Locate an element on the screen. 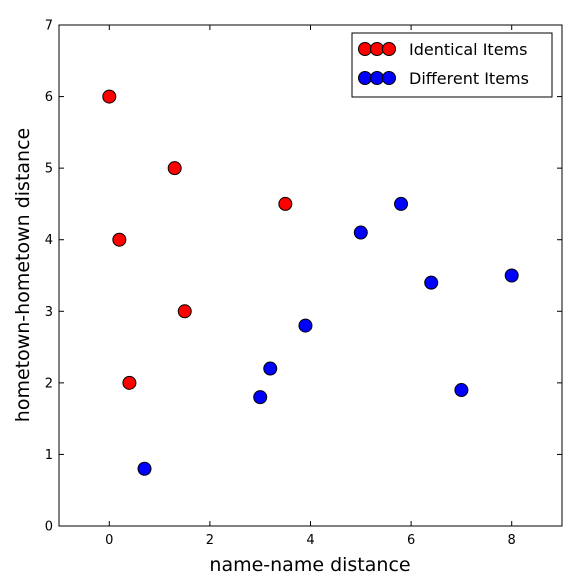  y-tick-label: 1 is located at coordinates (49, 455).